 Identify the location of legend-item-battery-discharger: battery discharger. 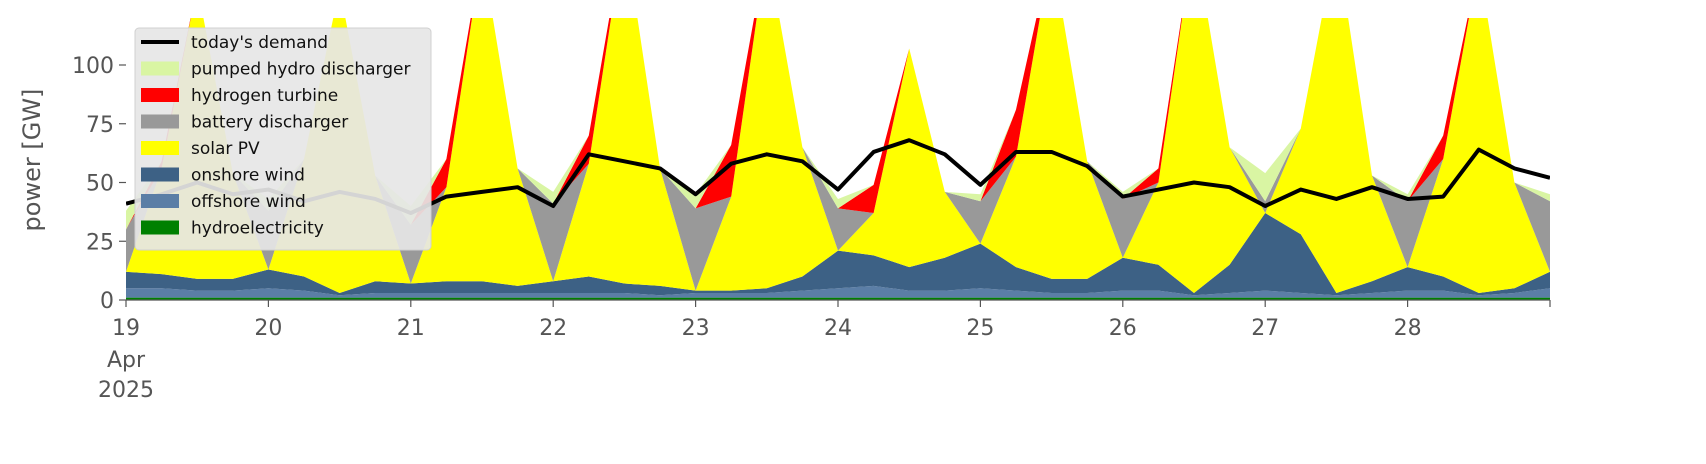
(244, 123).